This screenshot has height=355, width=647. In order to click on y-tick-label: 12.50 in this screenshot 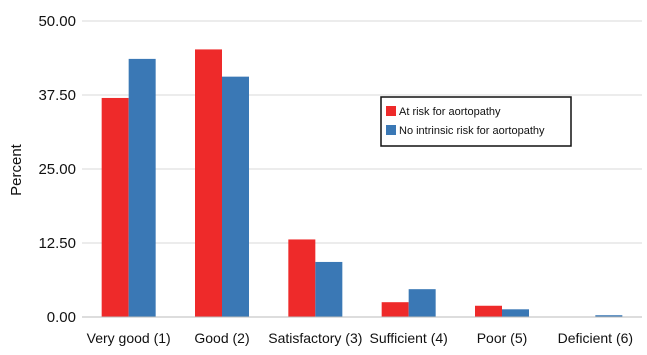, I will do `click(57, 243)`.